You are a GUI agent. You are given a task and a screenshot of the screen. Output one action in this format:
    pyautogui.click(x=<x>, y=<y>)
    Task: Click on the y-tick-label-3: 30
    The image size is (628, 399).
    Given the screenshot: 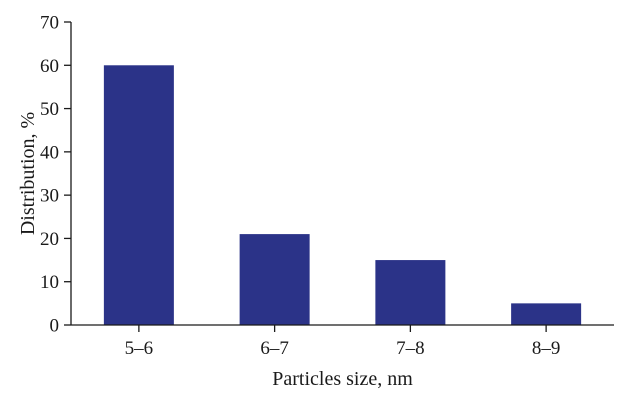 What is the action you would take?
    pyautogui.click(x=49, y=196)
    